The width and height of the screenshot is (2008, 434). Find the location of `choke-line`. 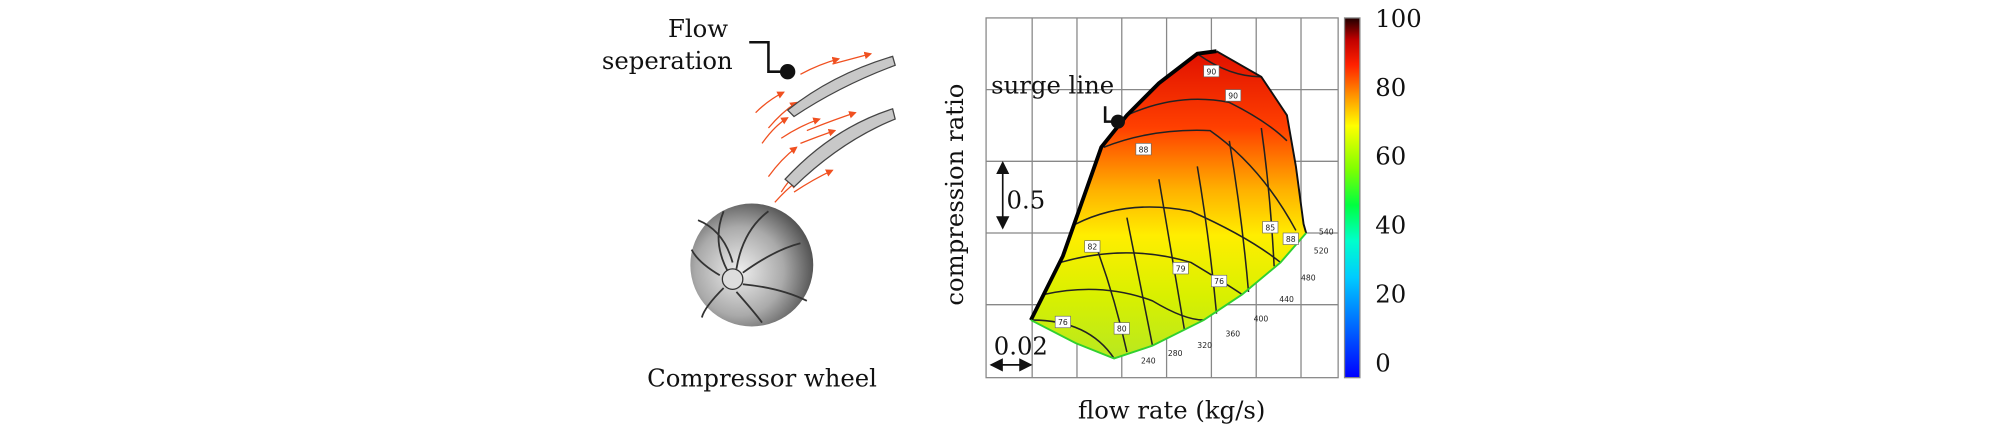

choke-line is located at coordinates (1262, 142).